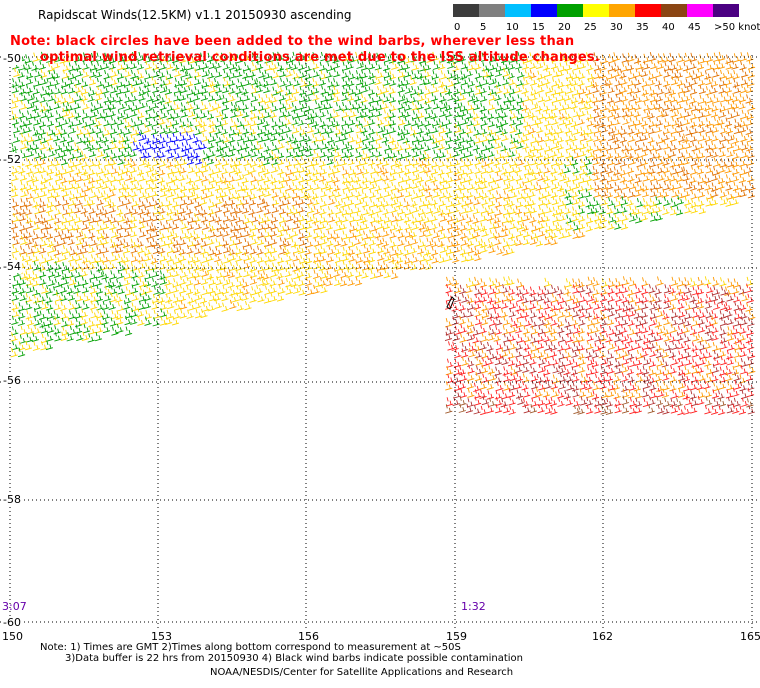  Describe the element at coordinates (492, 10) in the screenshot. I see `legend-swatch` at that location.